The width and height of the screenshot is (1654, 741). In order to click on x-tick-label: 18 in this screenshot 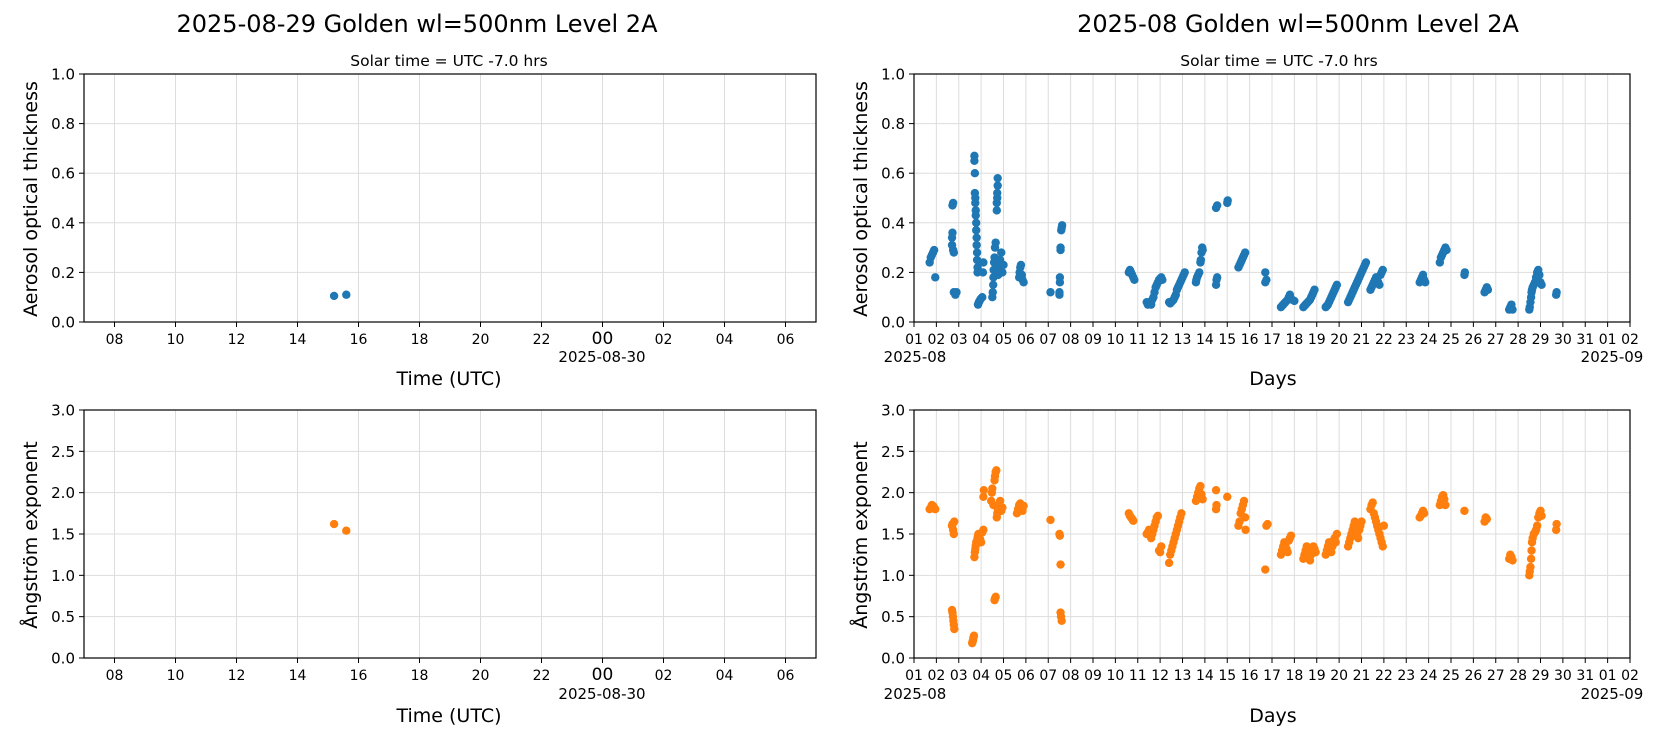, I will do `click(420, 676)`.